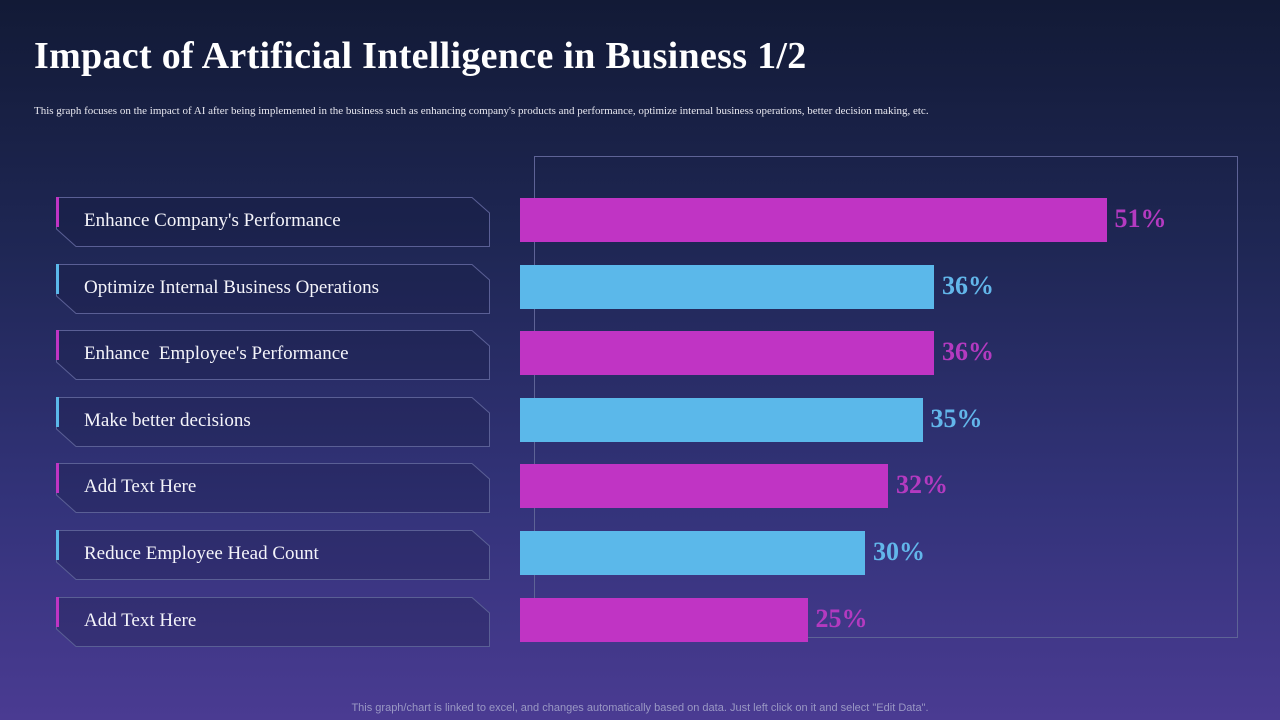 This screenshot has height=720, width=1280. What do you see at coordinates (216, 353) in the screenshot?
I see `category-label: Enhance Employee's Performance` at bounding box center [216, 353].